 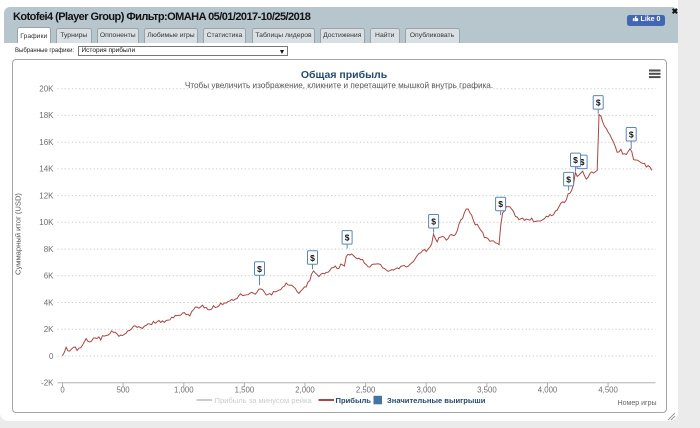 What do you see at coordinates (46, 115) in the screenshot?
I see `svg-text: 18K` at bounding box center [46, 115].